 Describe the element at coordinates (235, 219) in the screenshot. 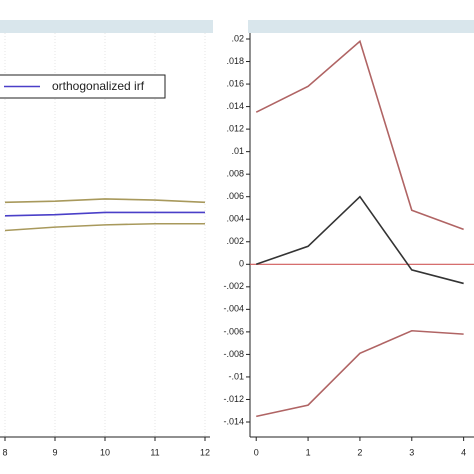

I see `y-tick-label: .004` at that location.